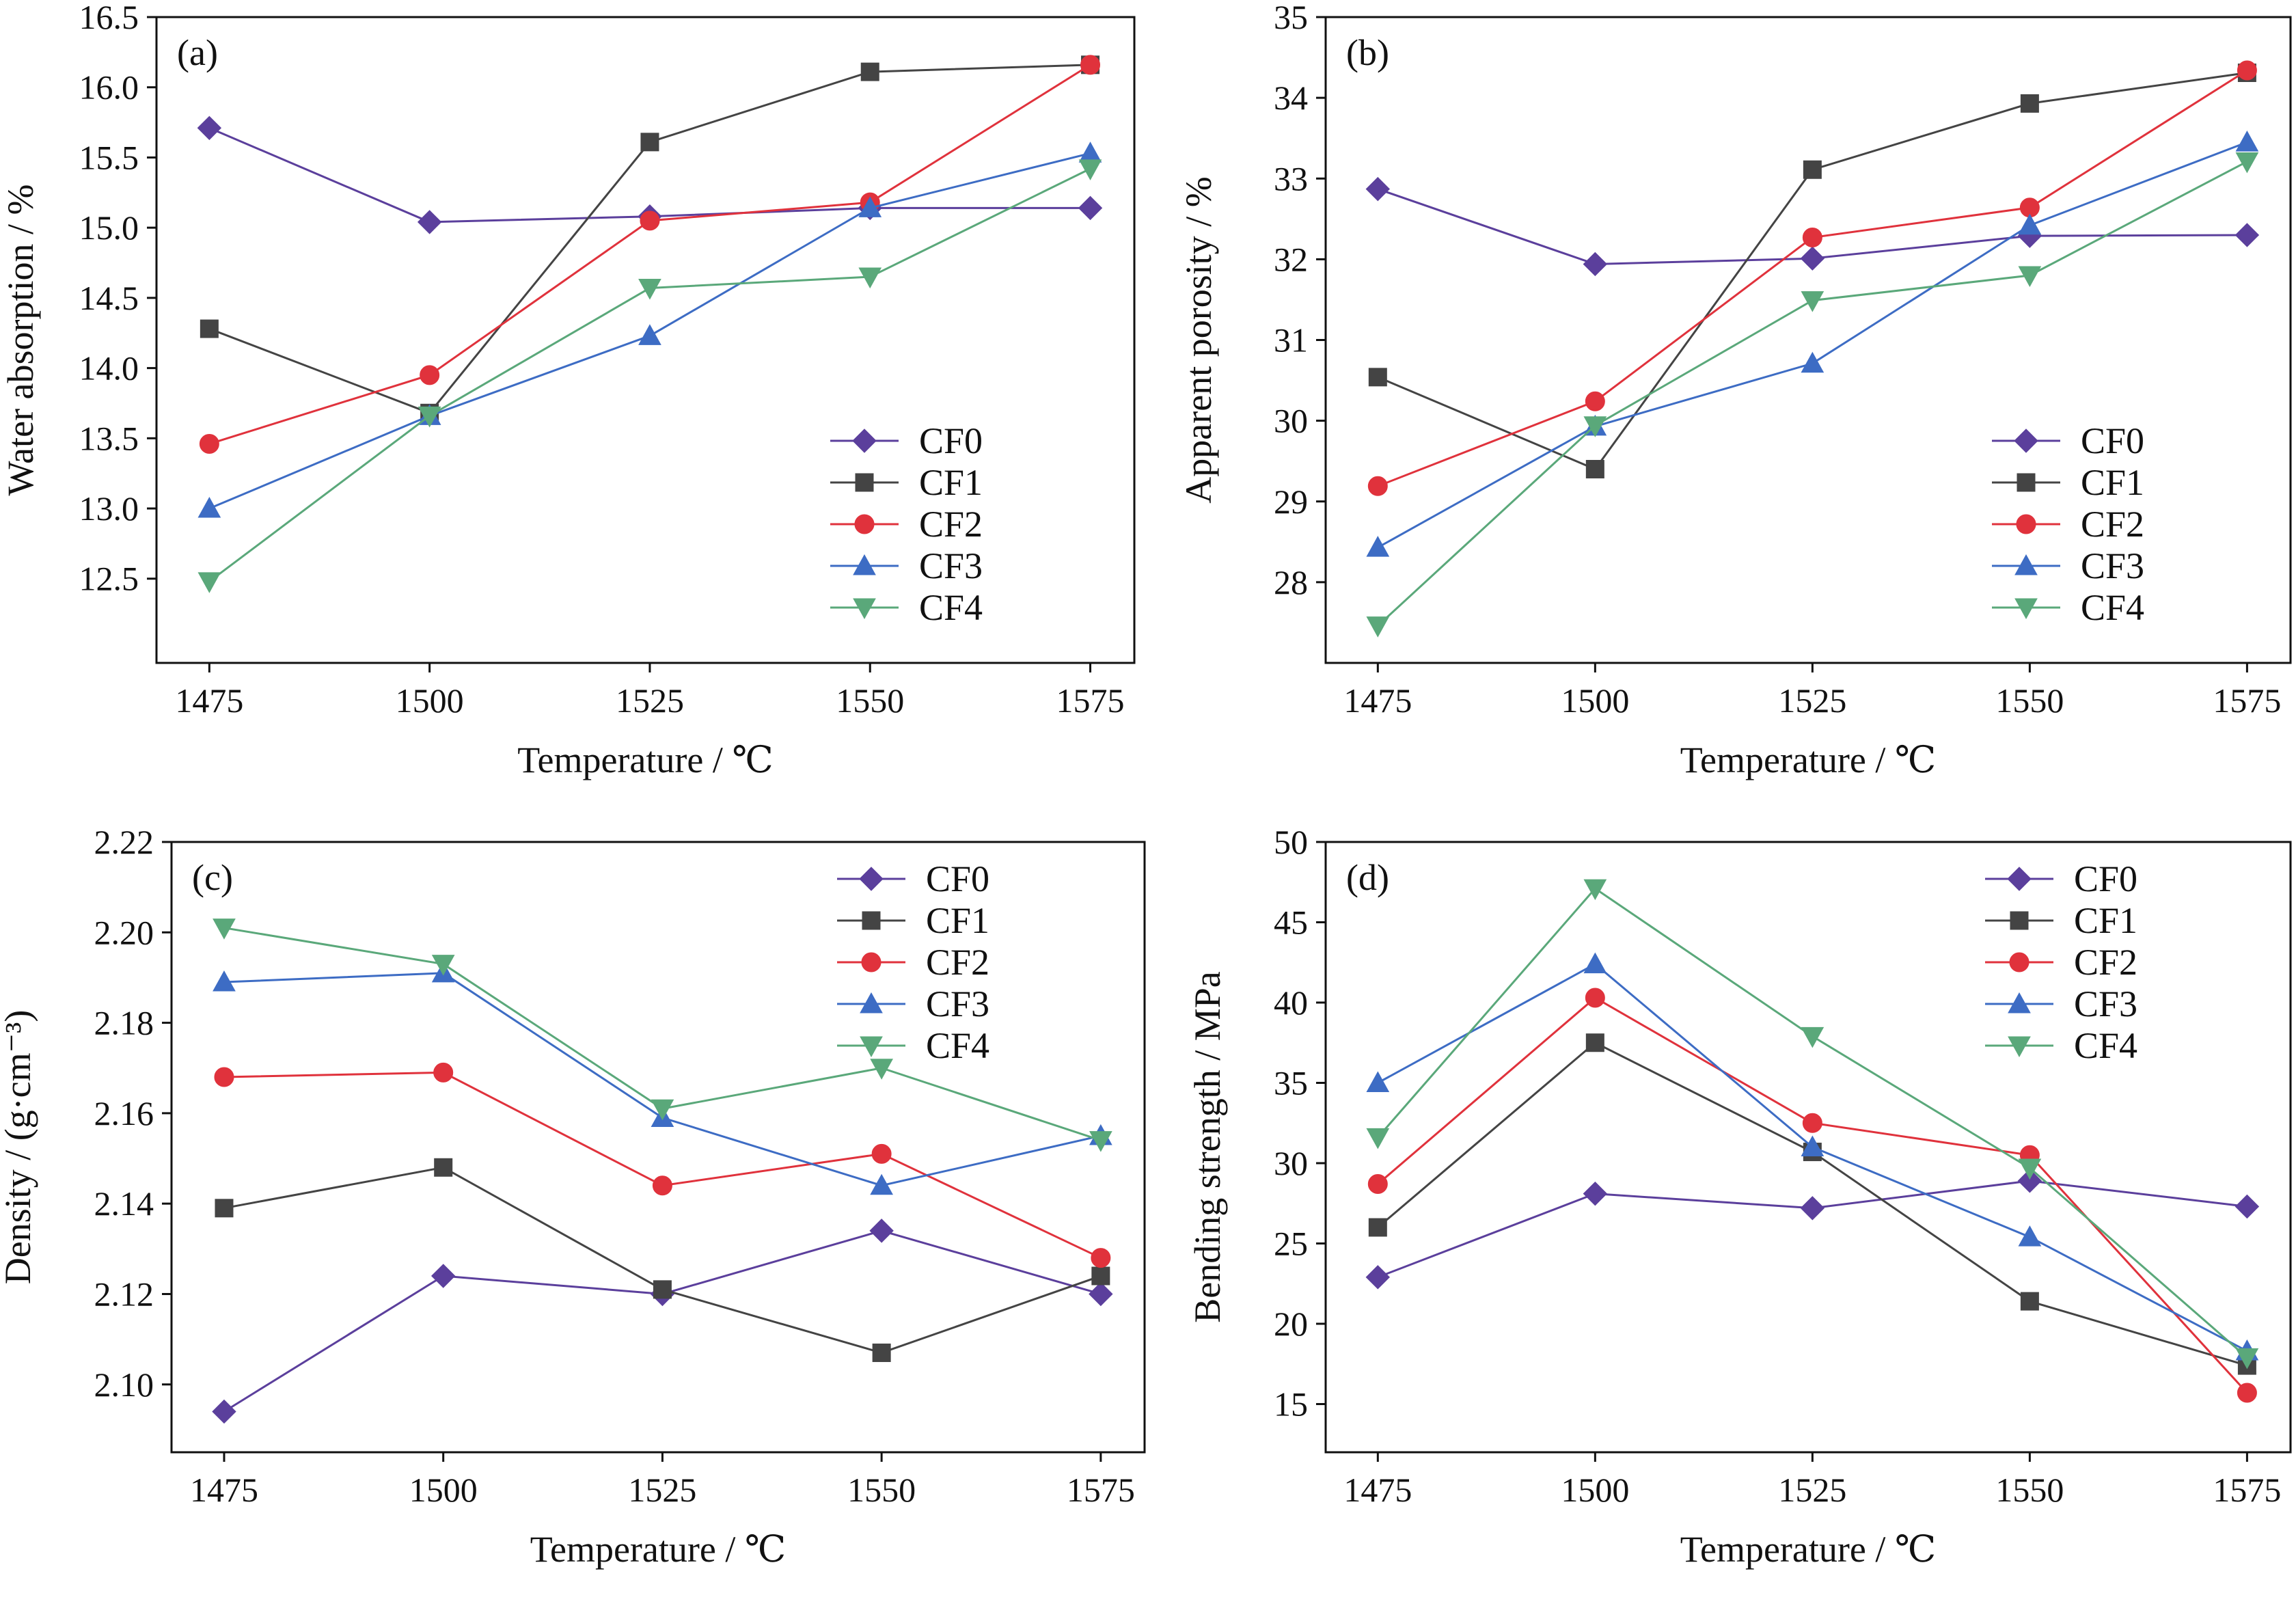  Describe the element at coordinates (1291, 1324) in the screenshot. I see `y-tick-label: 20` at that location.